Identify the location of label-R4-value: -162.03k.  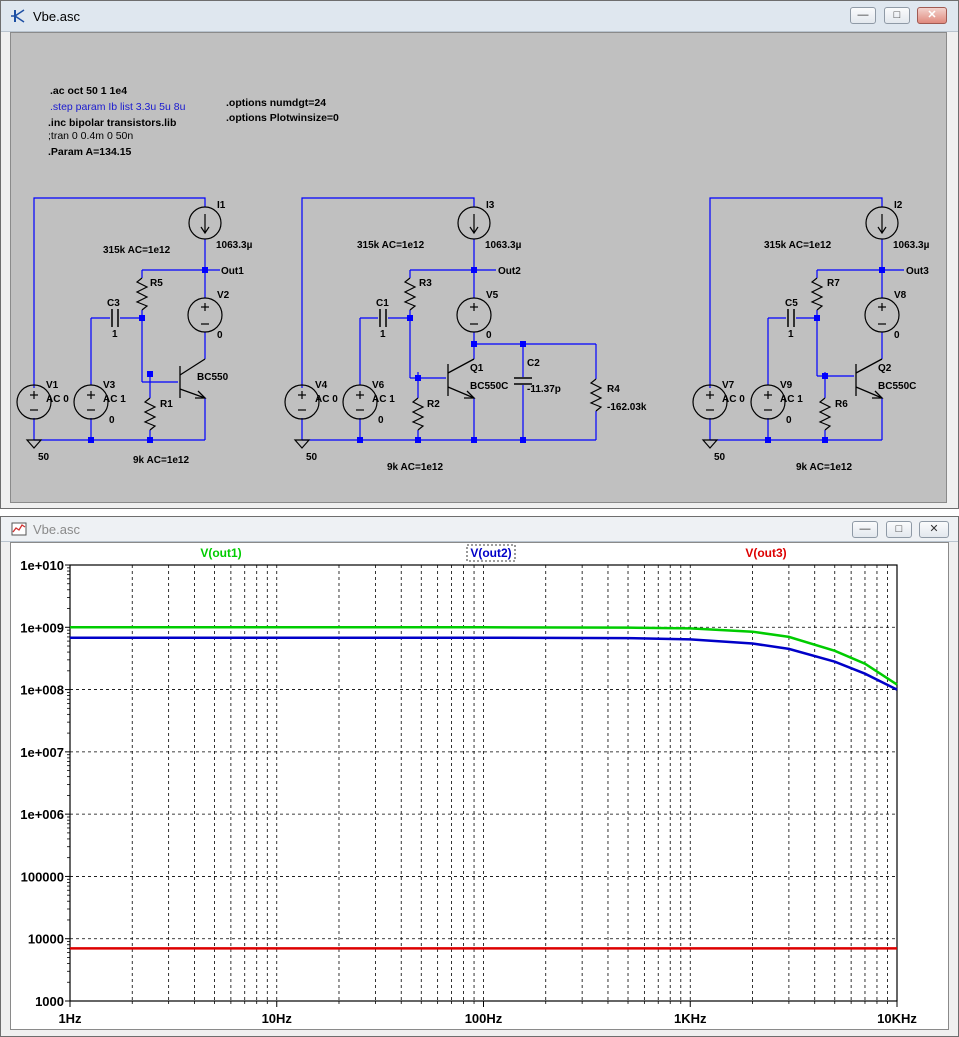
(627, 407).